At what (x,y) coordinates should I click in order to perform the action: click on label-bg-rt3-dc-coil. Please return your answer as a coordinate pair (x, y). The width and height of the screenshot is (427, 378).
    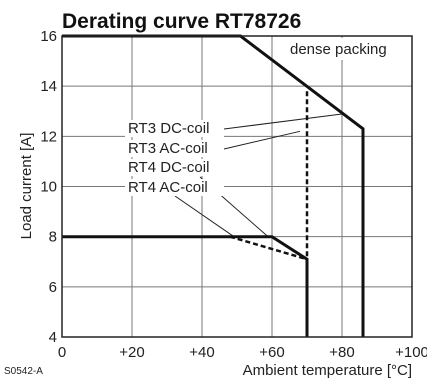
    Looking at the image, I should click on (174, 128).